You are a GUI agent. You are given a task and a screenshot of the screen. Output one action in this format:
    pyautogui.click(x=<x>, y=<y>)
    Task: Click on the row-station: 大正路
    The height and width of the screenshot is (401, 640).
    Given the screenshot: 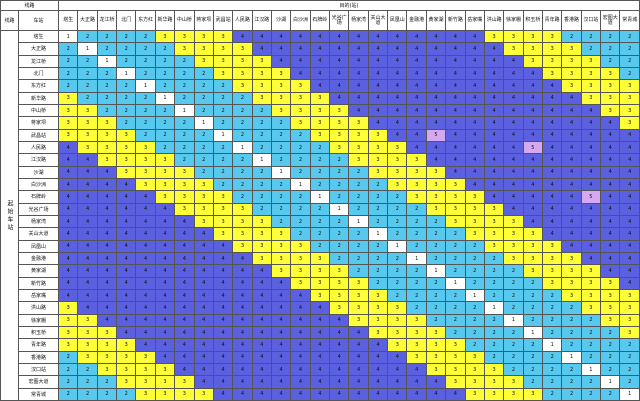 What is the action you would take?
    pyautogui.click(x=38, y=49)
    